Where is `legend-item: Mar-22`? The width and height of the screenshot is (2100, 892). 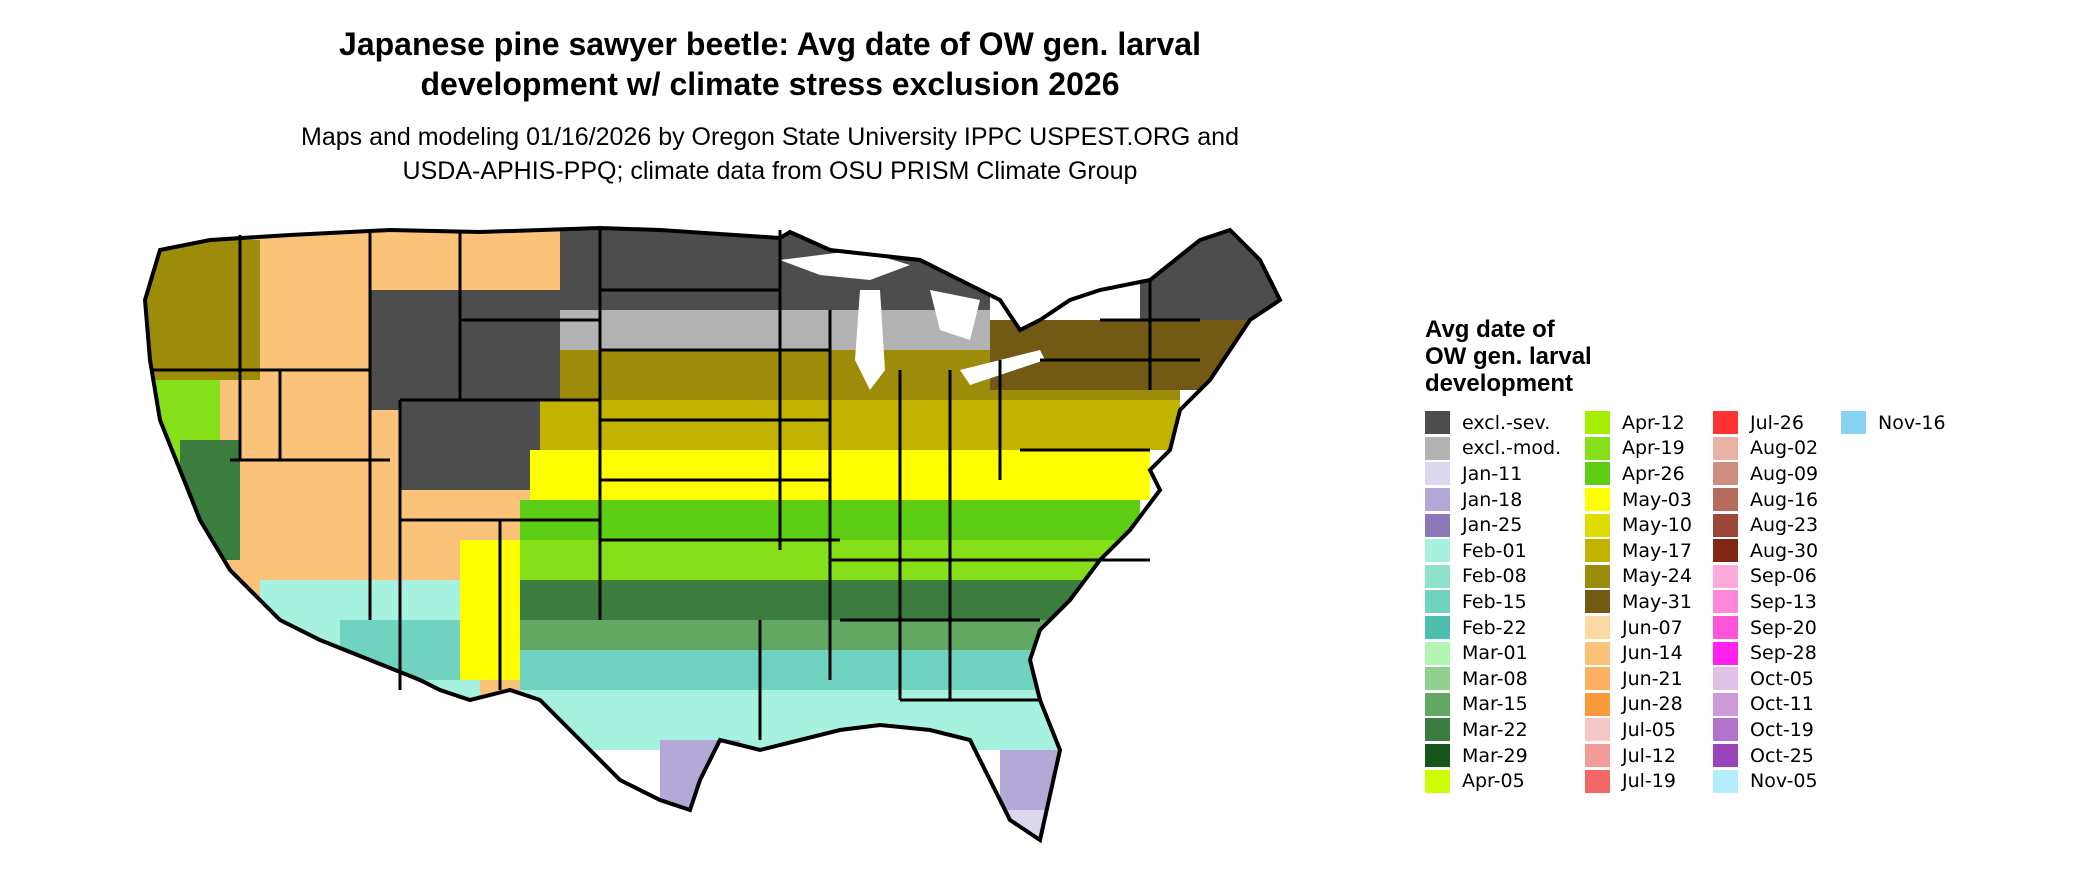 legend-item: Mar-22 is located at coordinates (1505, 730).